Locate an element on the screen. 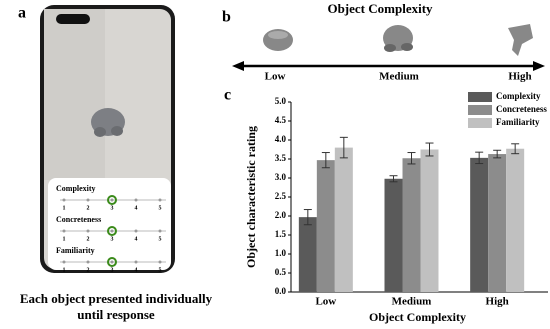 The image size is (550, 329). scale-name: Concreteness is located at coordinates (78, 219).